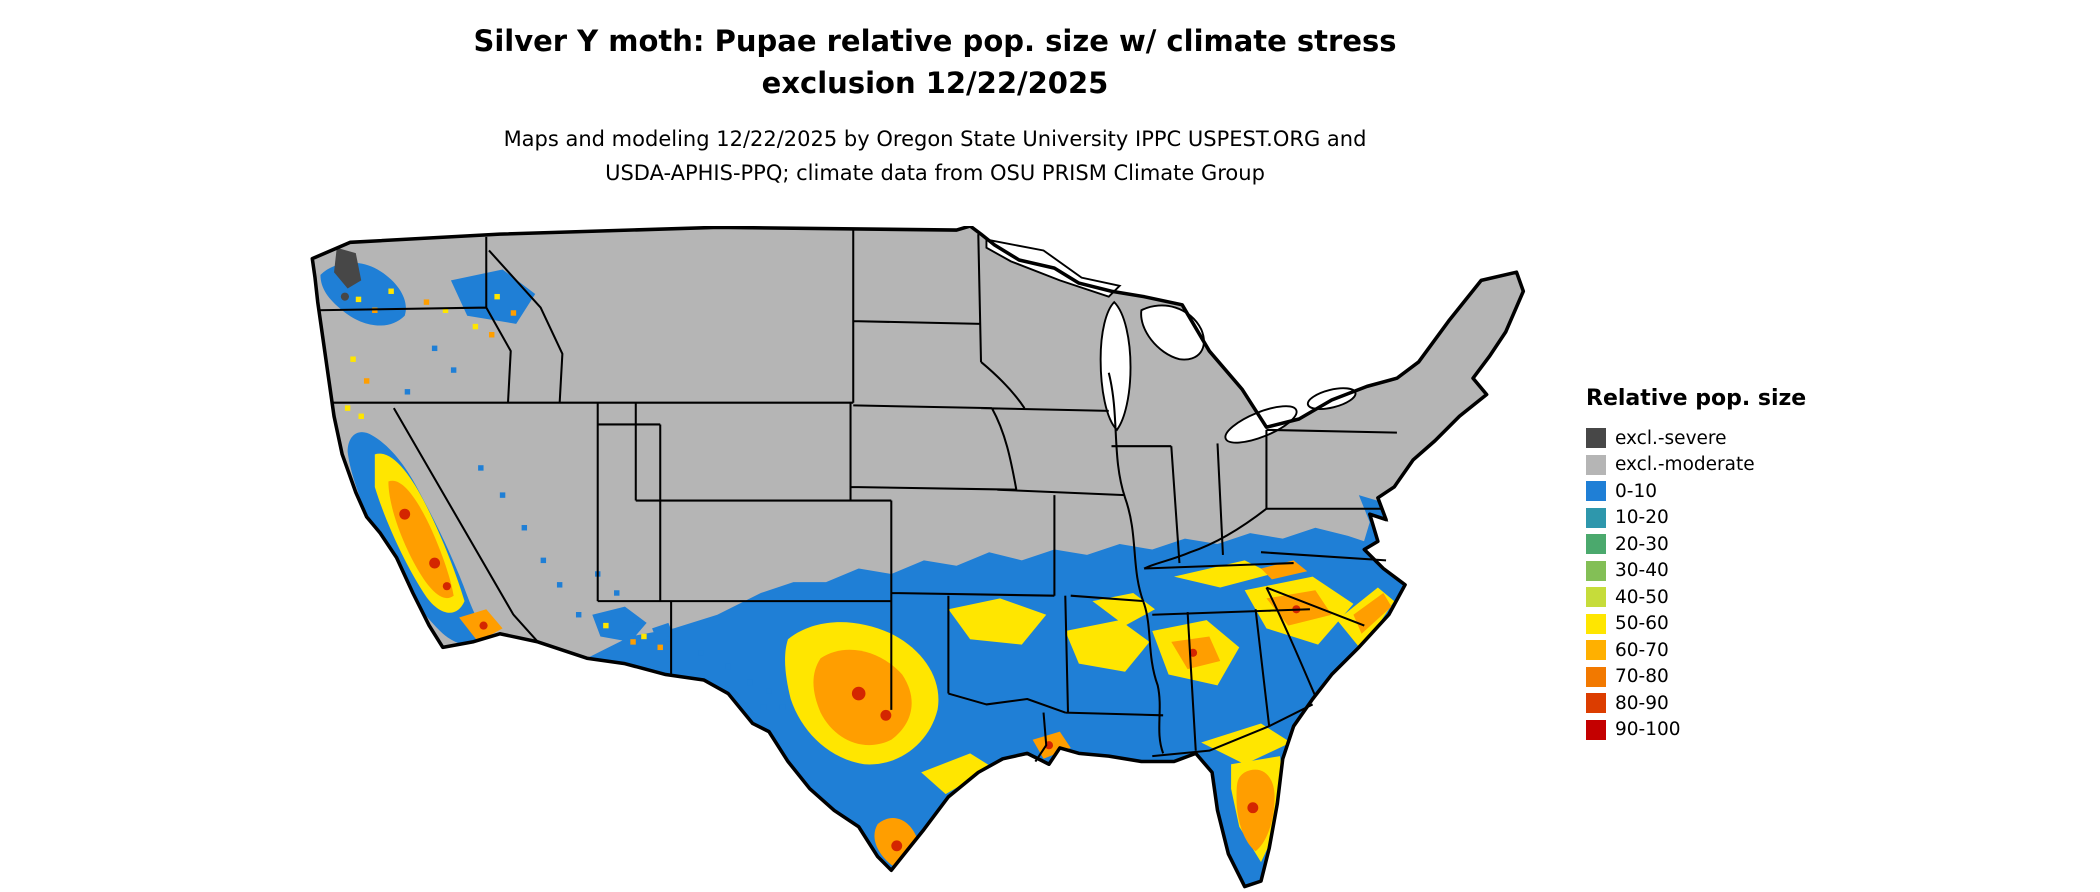  Describe the element at coordinates (1746, 571) in the screenshot. I see `legend-item: 30-40` at that location.